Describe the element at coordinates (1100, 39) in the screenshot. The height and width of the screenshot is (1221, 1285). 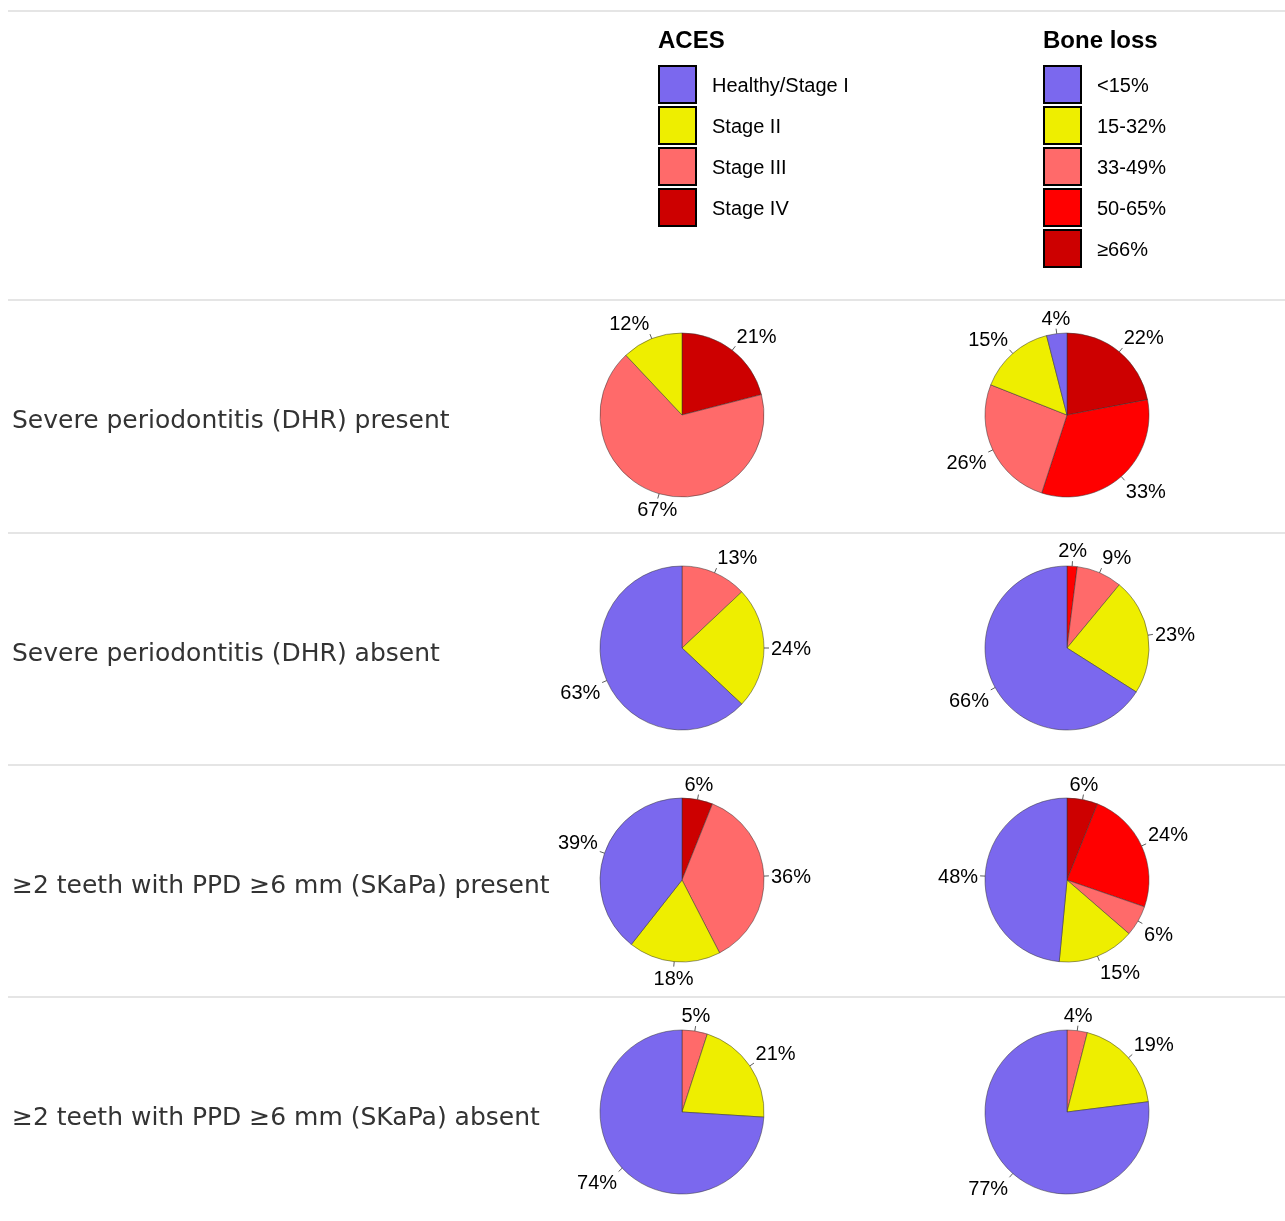
I see `legend-title: Bone loss` at that location.